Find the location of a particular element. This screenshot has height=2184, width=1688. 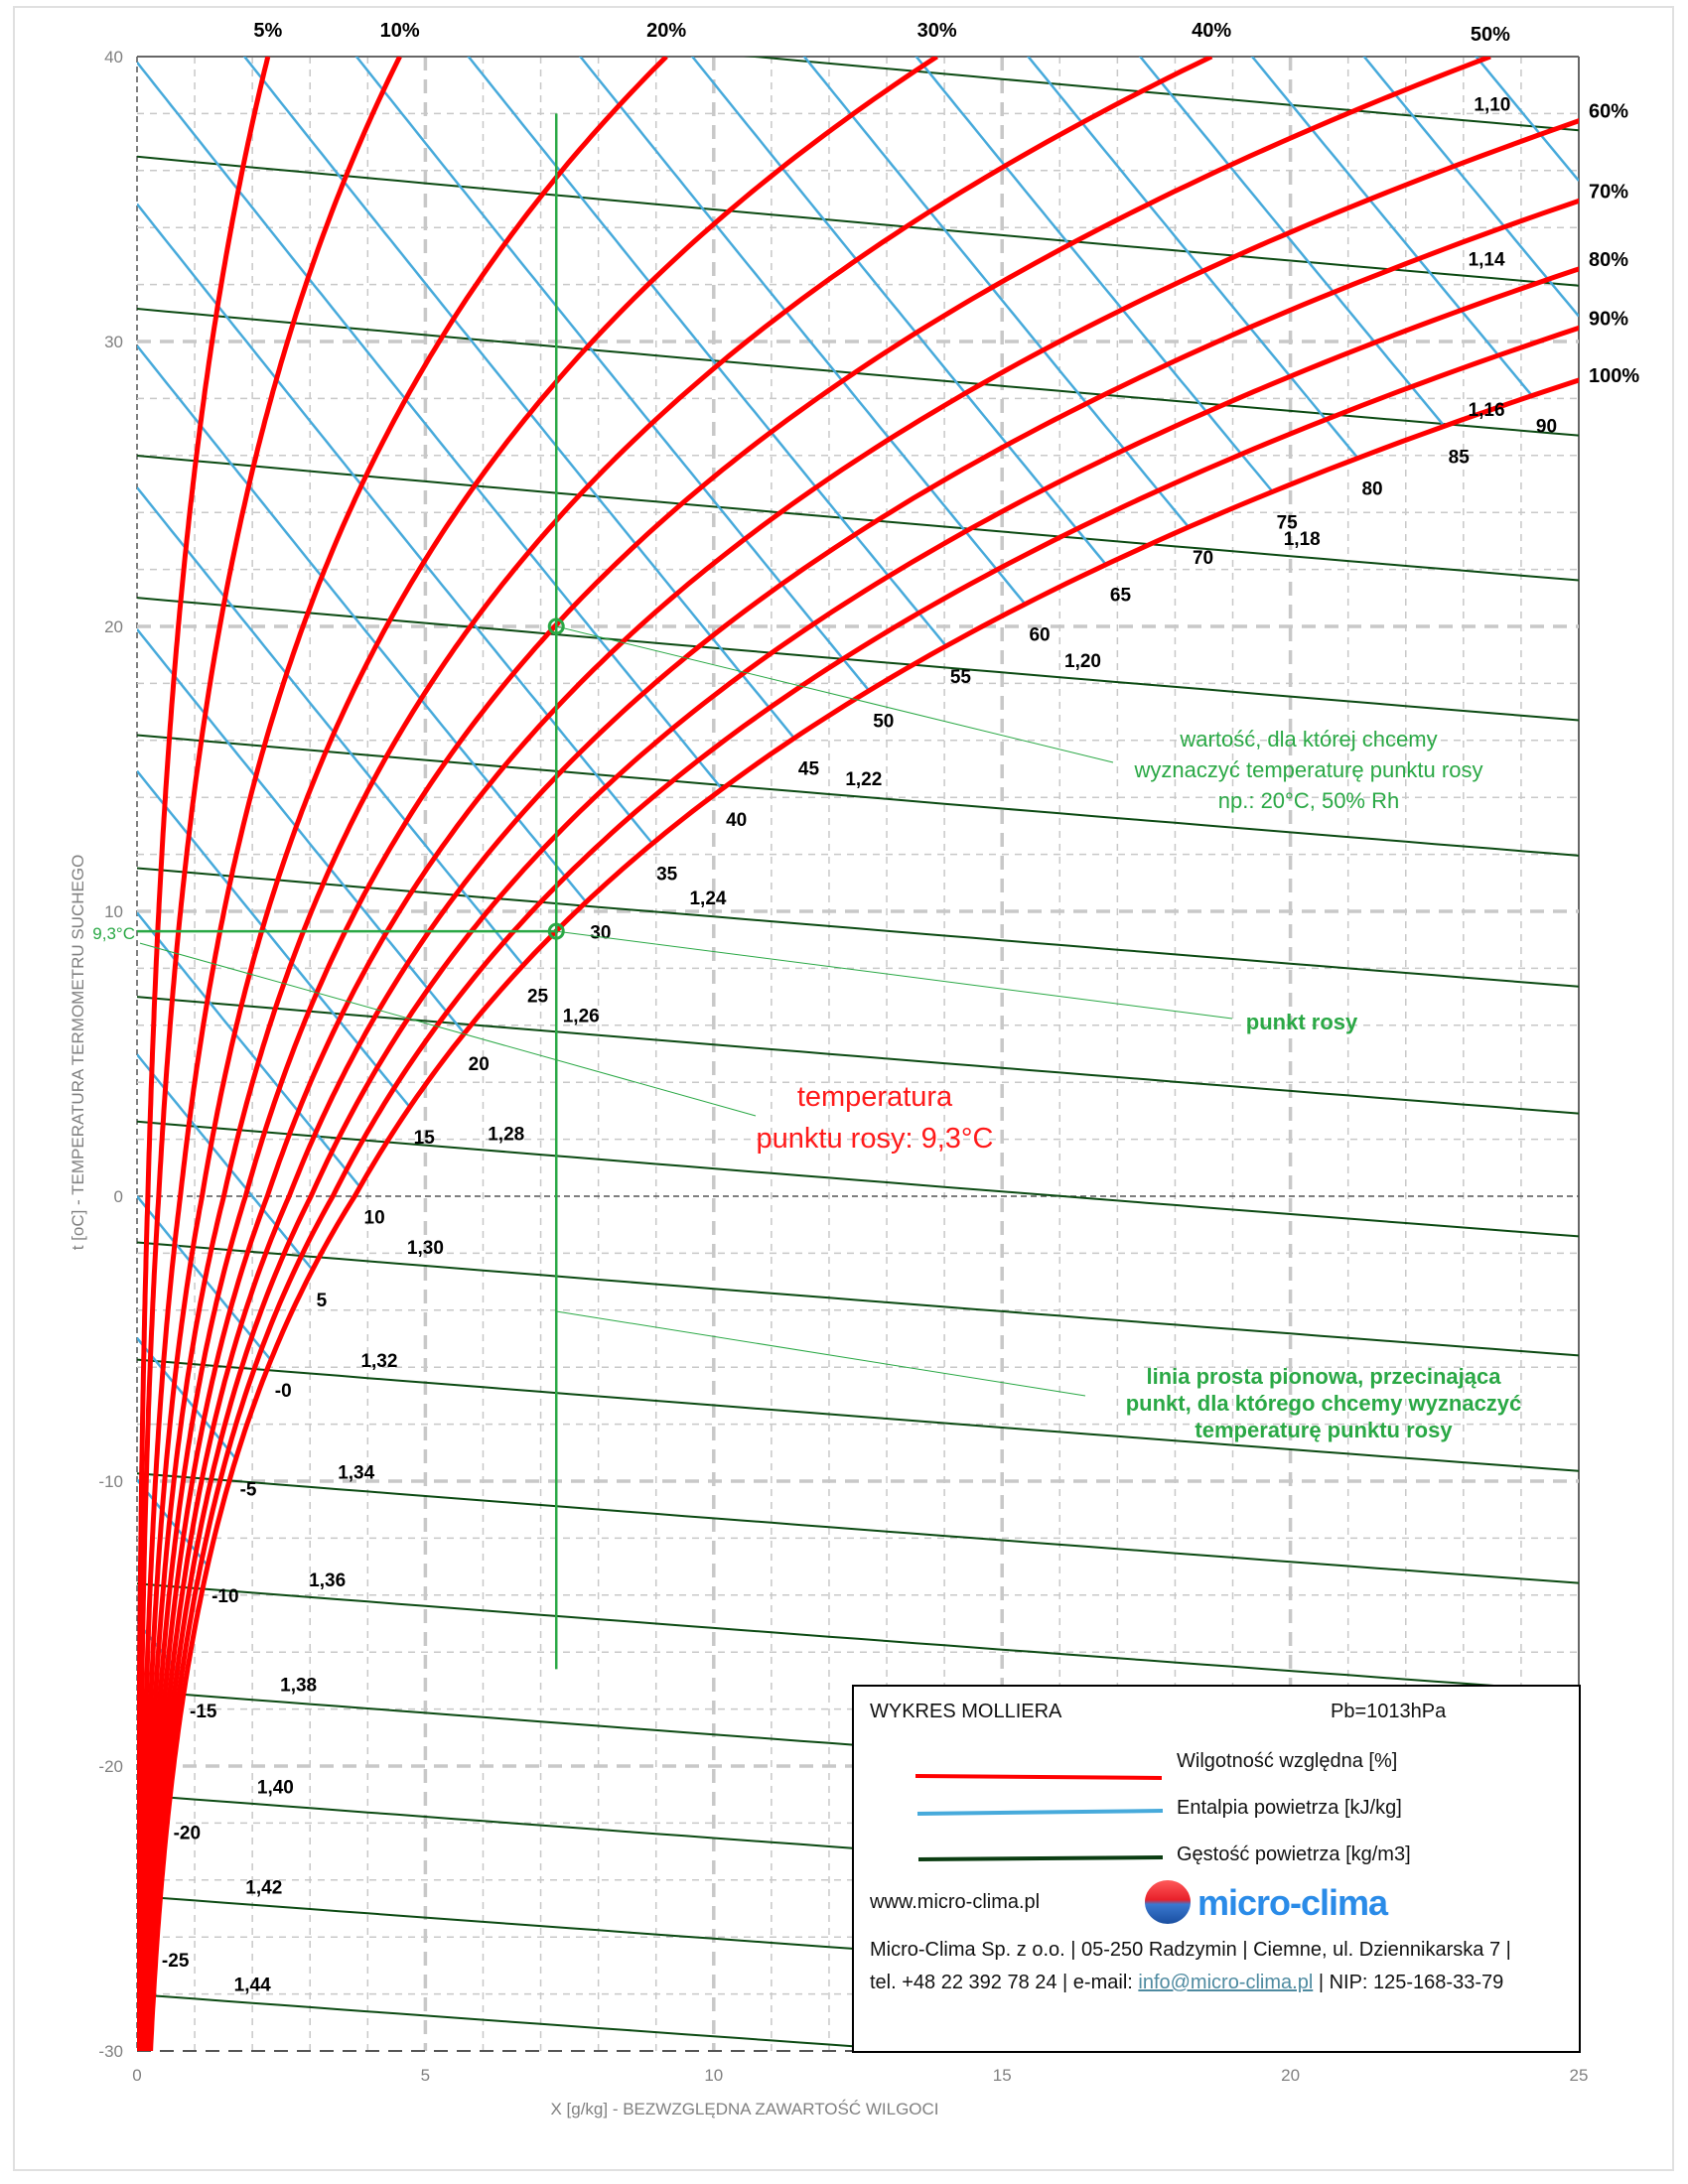

rh-label: 20% is located at coordinates (666, 31).